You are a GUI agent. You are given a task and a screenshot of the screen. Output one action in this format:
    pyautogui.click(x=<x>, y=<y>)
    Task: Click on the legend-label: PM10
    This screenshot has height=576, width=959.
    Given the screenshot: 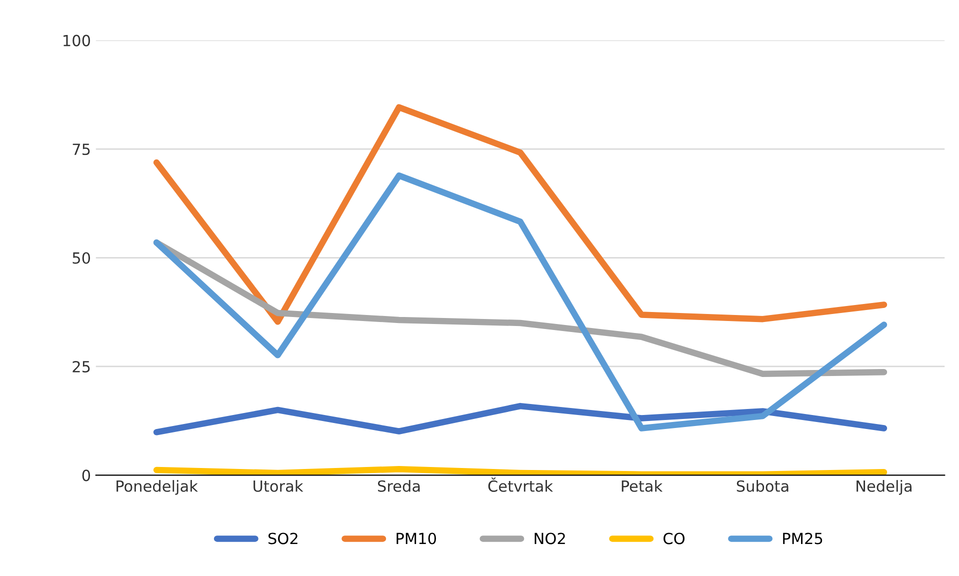 What is the action you would take?
    pyautogui.click(x=416, y=538)
    